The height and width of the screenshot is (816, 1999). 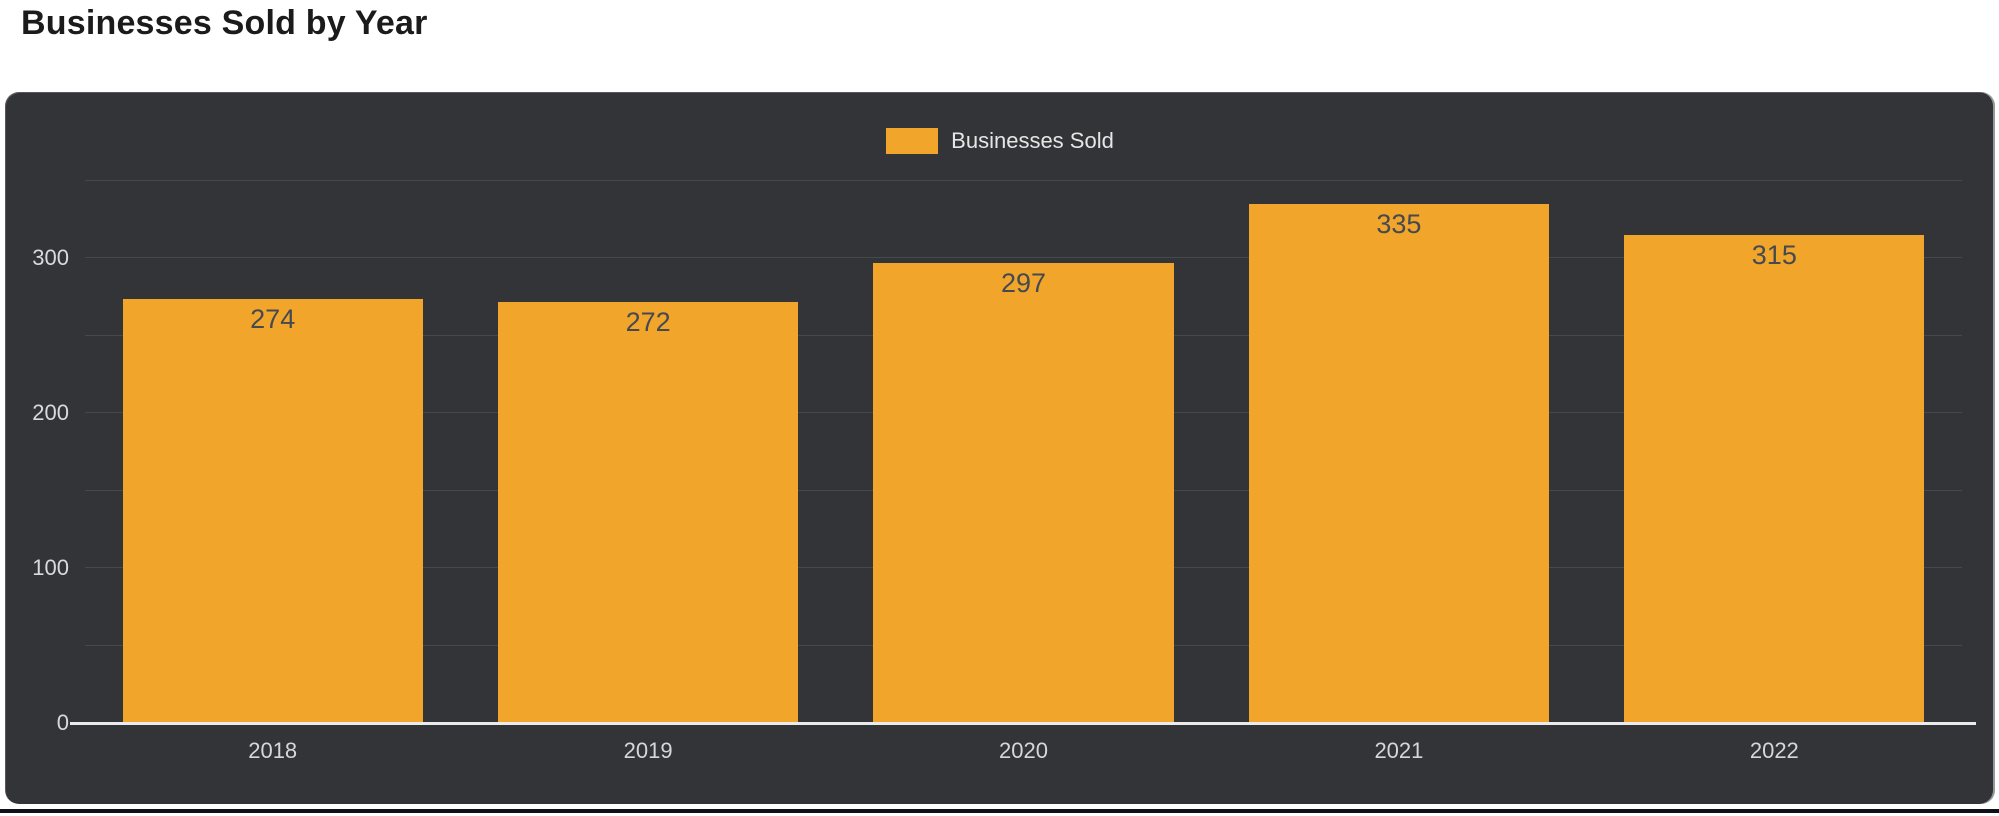 I want to click on bar-slot-2021: 335 2021, so click(x=1398, y=472).